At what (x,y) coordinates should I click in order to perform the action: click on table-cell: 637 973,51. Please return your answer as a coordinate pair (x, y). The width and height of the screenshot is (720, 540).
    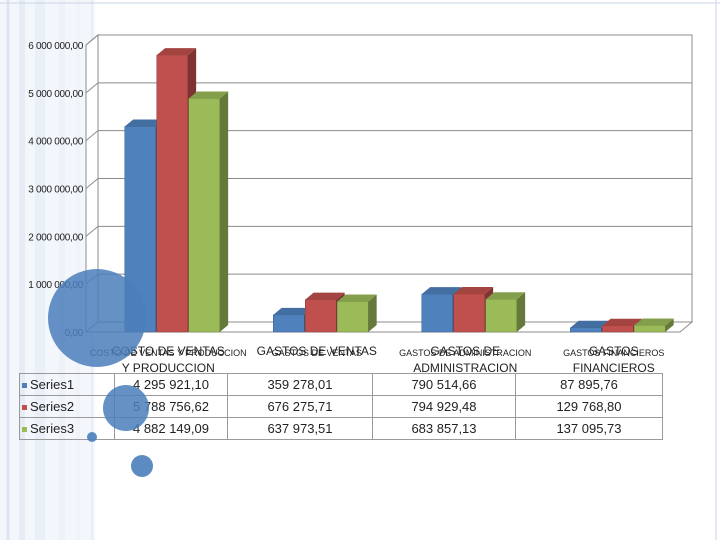
    Looking at the image, I should click on (300, 428).